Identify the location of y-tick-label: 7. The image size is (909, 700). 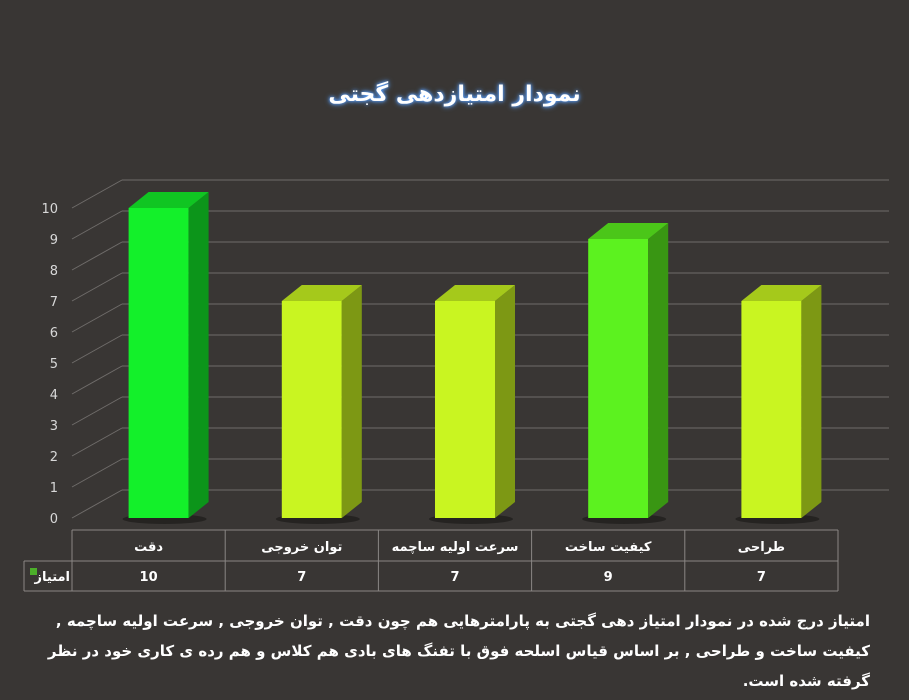
(54, 302).